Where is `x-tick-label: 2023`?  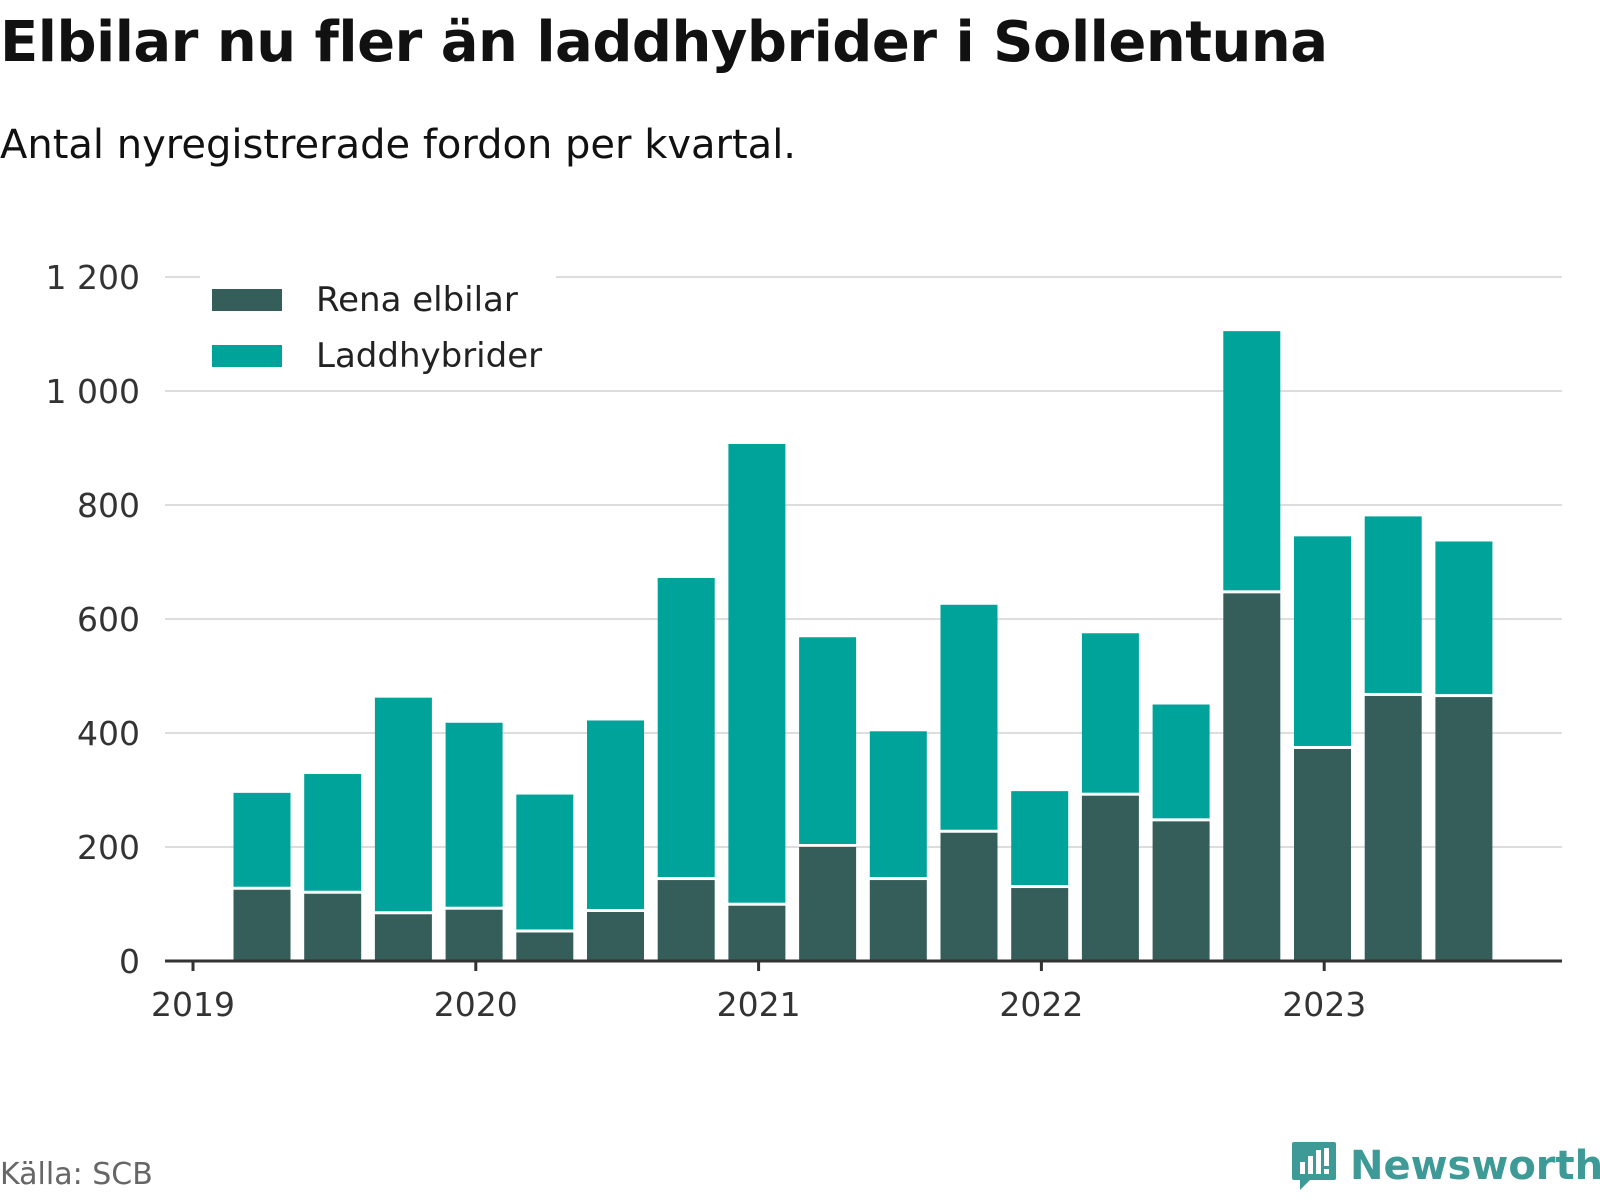 x-tick-label: 2023 is located at coordinates (1324, 1004).